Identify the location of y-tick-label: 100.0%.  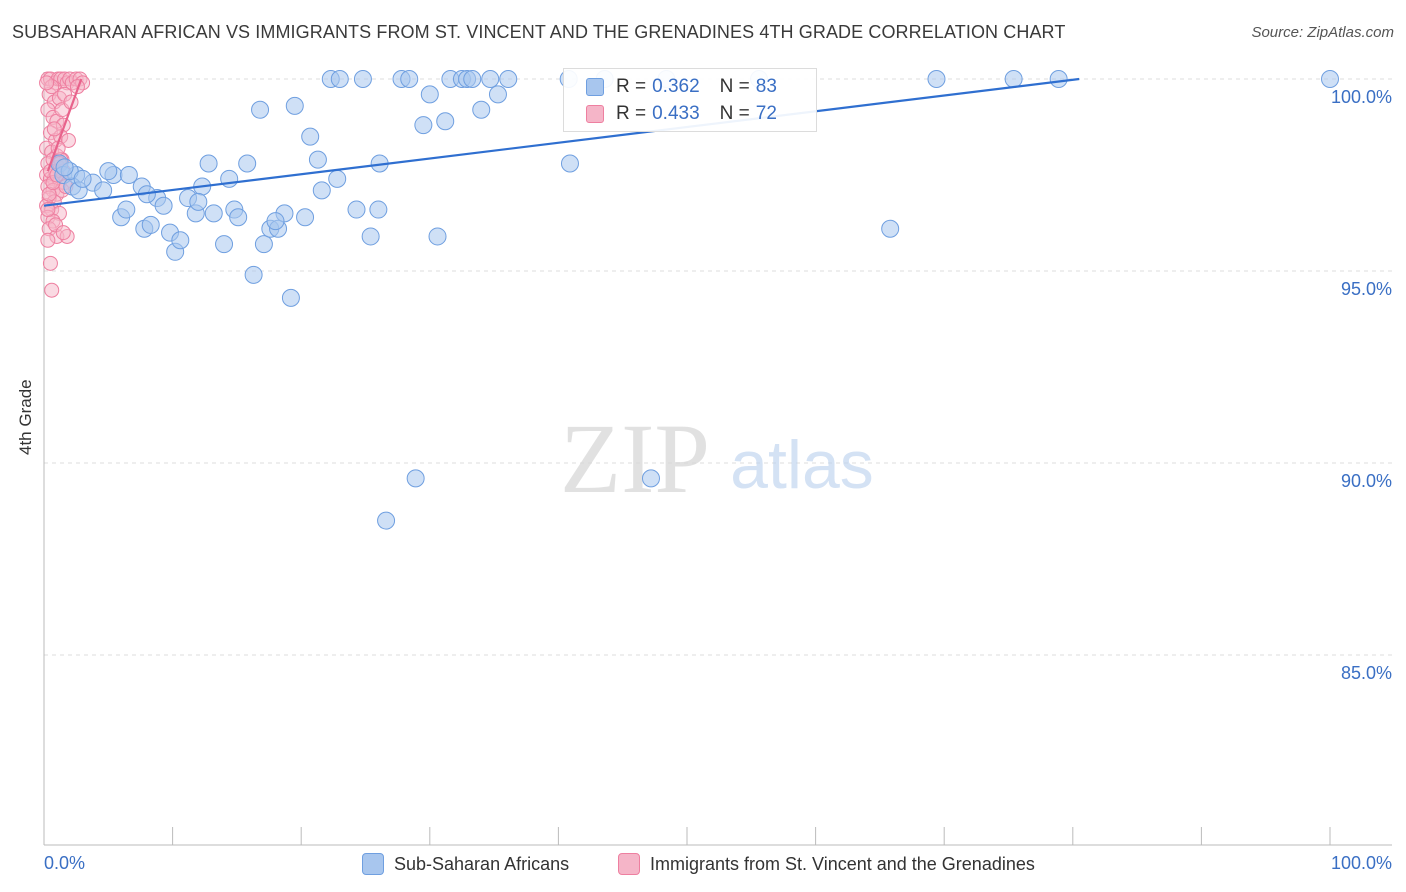
(1361, 97).